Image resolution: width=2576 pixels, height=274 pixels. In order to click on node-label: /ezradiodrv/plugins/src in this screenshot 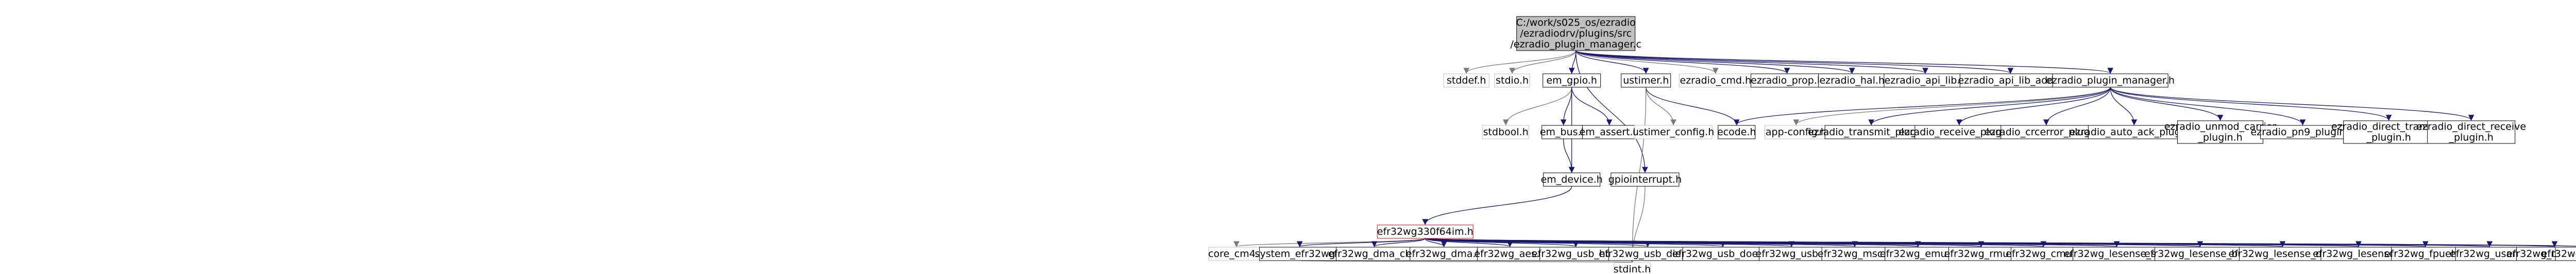, I will do `click(1576, 33)`.